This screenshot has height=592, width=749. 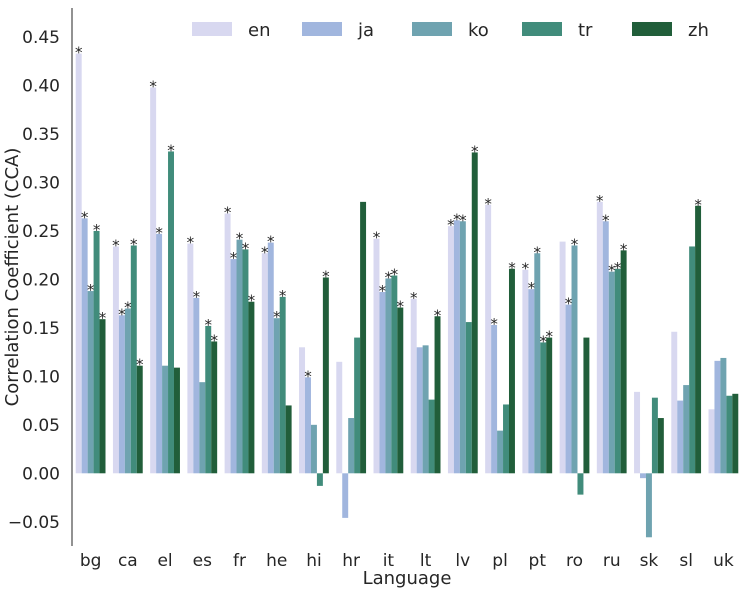 I want to click on y-tick-label: 0.30, so click(x=41, y=183).